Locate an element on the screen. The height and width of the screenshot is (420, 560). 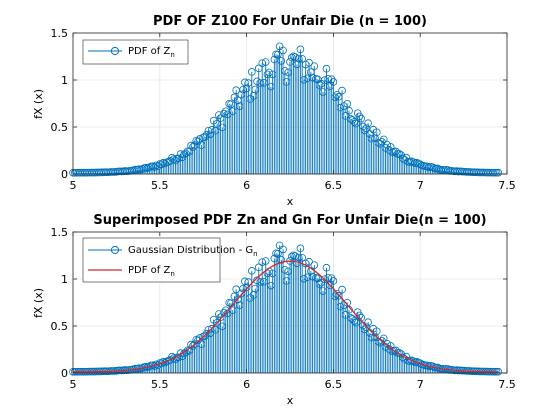
chart-title: PDF OF Z100 For Unfair Die (n = 100) is located at coordinates (290, 21).